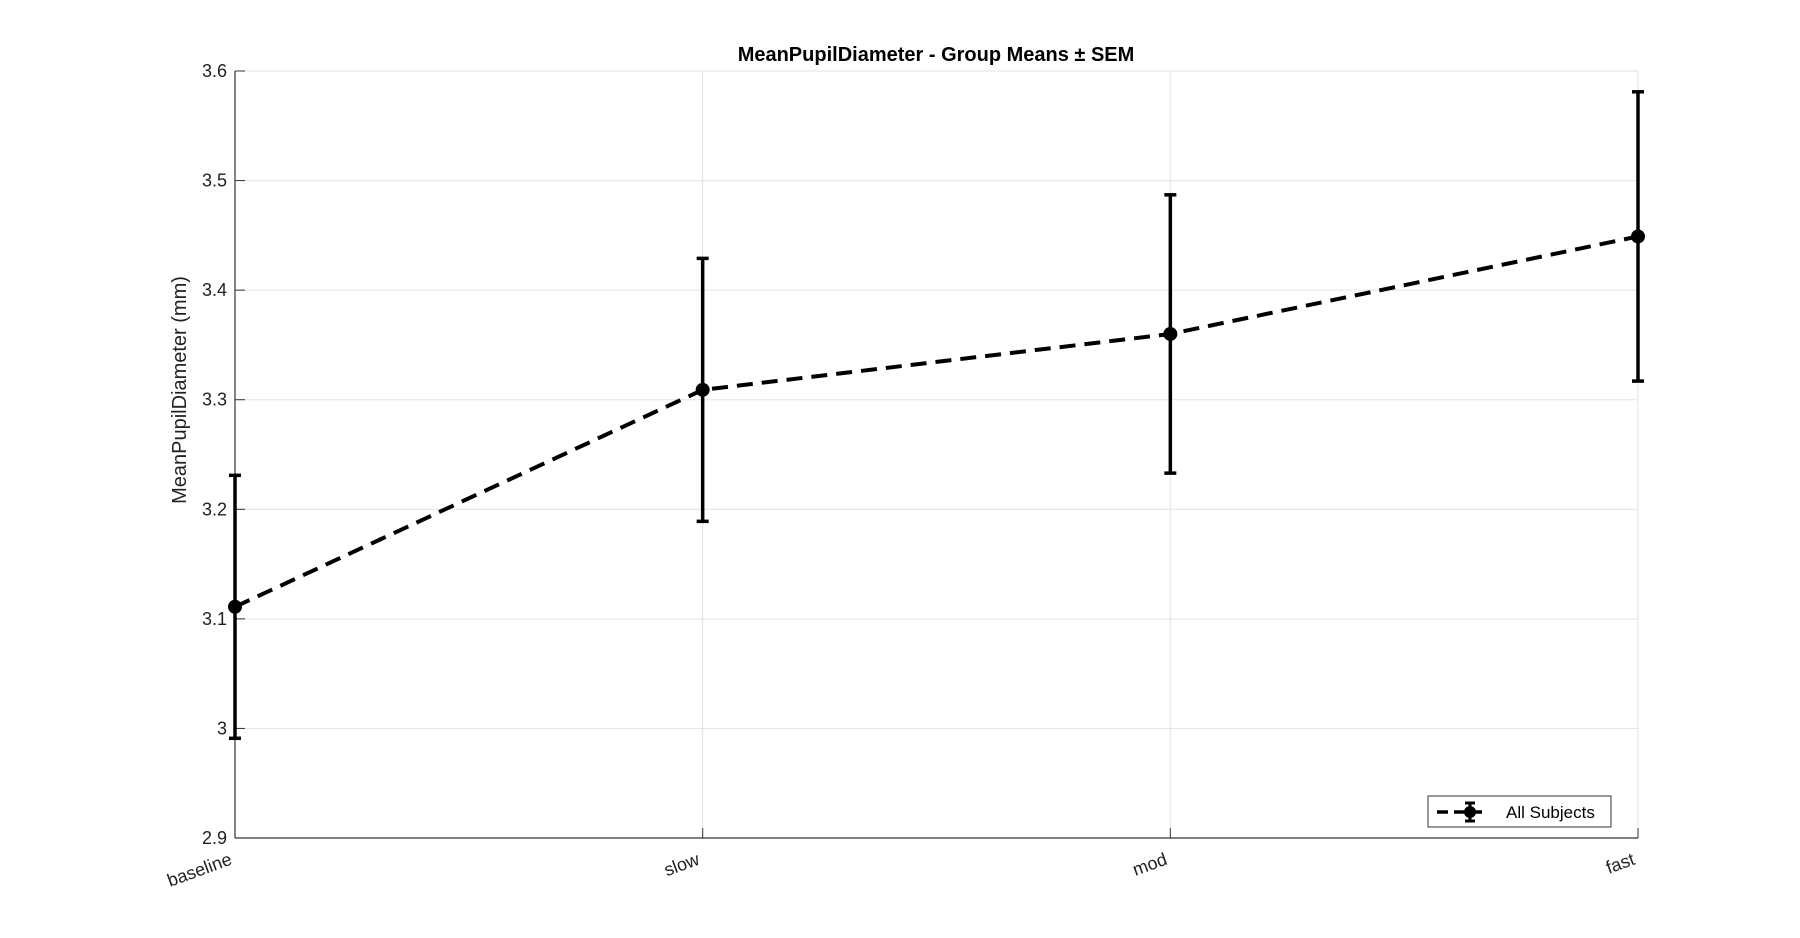 This screenshot has width=1800, height=938. What do you see at coordinates (222, 728) in the screenshot?
I see `y-tick-label: 3` at bounding box center [222, 728].